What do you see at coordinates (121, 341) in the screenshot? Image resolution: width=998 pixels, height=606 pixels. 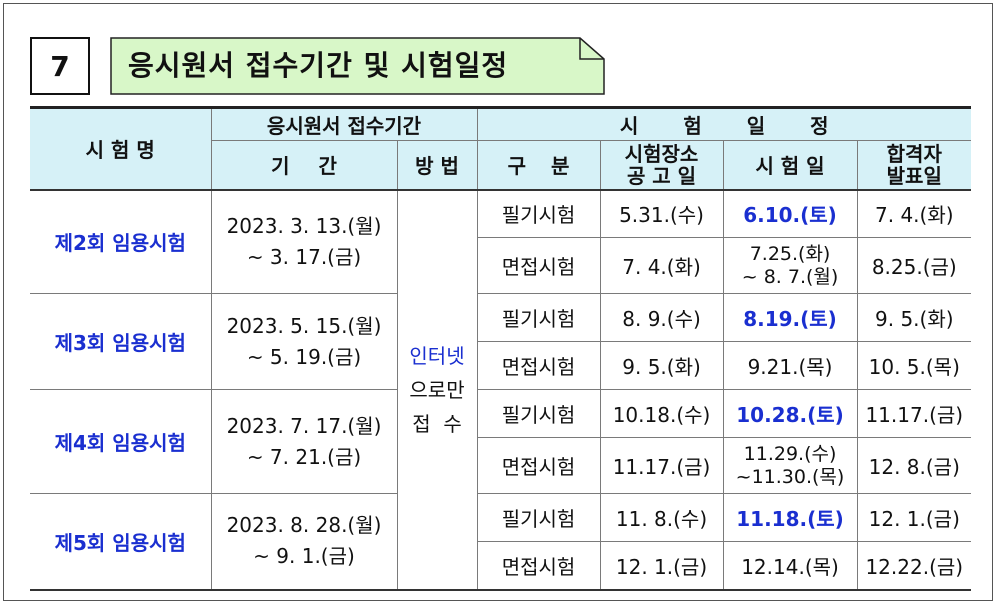 I see `exam-name: 제3회 임용시험` at bounding box center [121, 341].